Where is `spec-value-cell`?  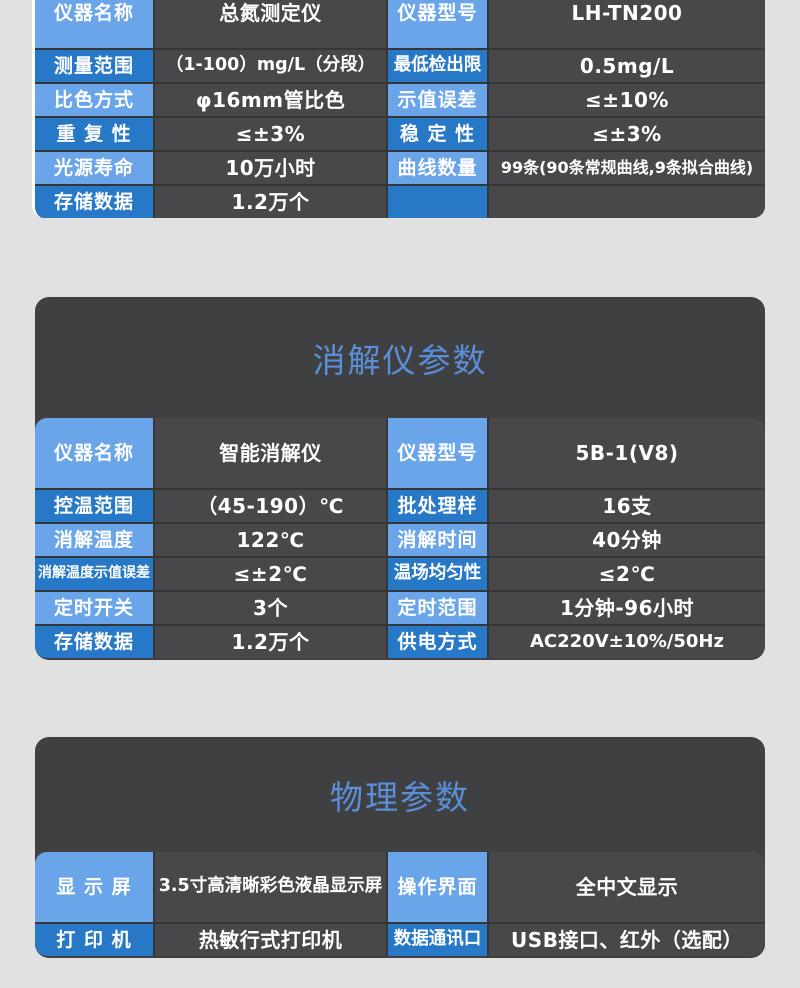
spec-value-cell is located at coordinates (627, 202).